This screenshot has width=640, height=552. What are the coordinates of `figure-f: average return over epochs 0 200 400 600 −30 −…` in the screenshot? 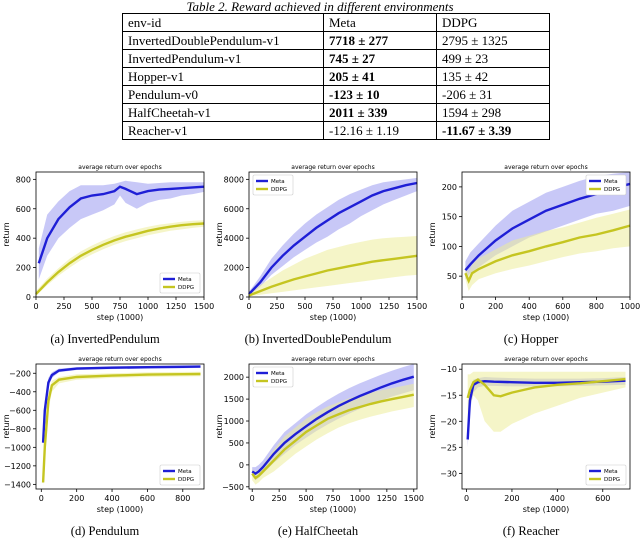 It's located at (531, 452).